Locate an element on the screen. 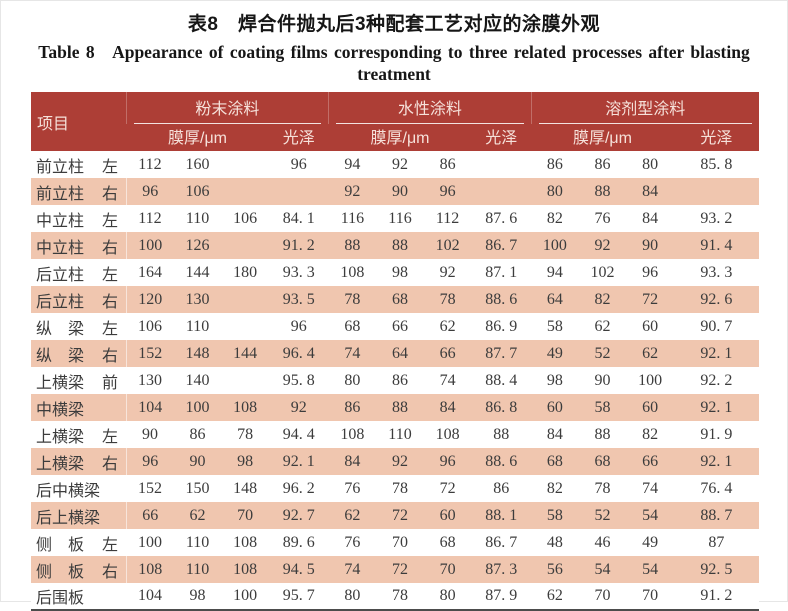  solvent-thickness-3: 60 is located at coordinates (650, 407).